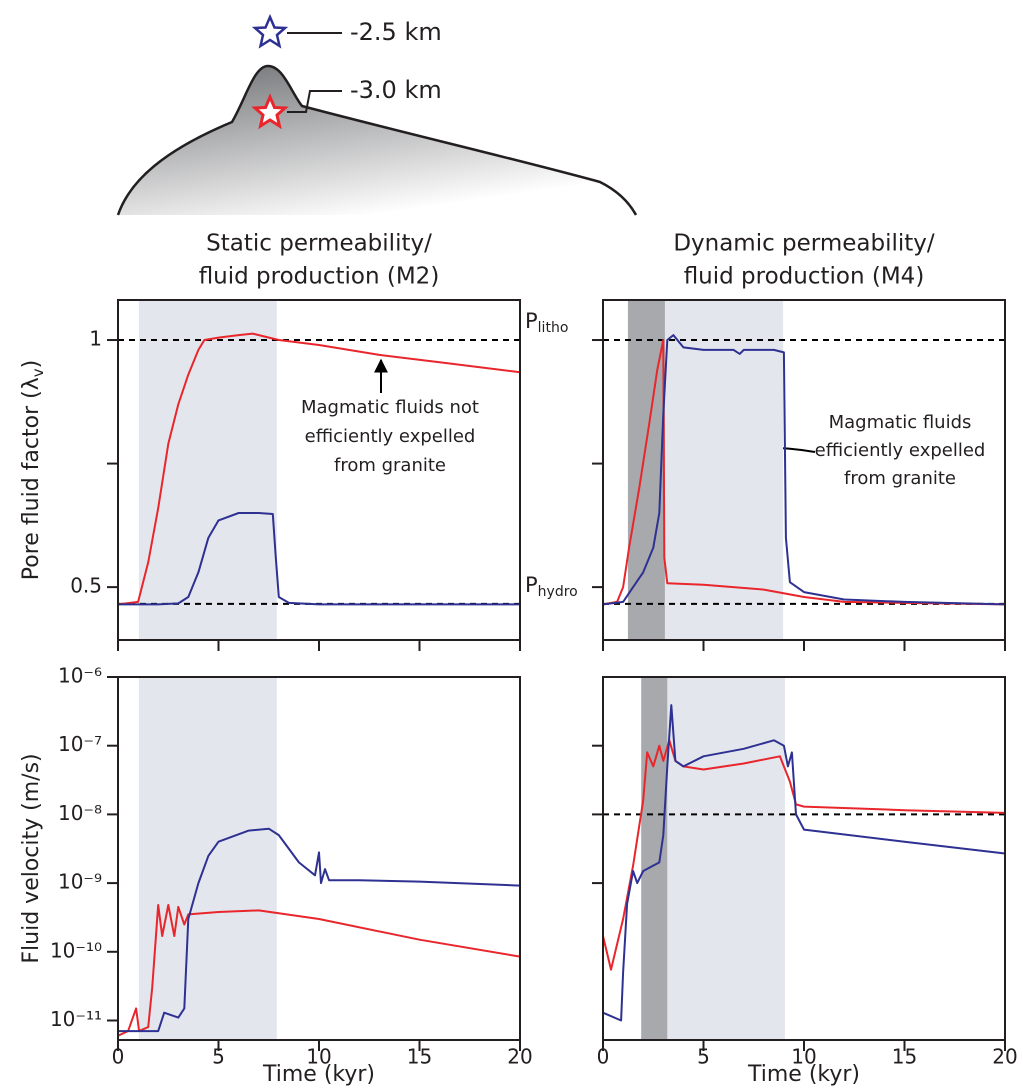 The width and height of the screenshot is (1023, 1088). What do you see at coordinates (95, 339) in the screenshot?
I see `y-tick-label: 1` at bounding box center [95, 339].